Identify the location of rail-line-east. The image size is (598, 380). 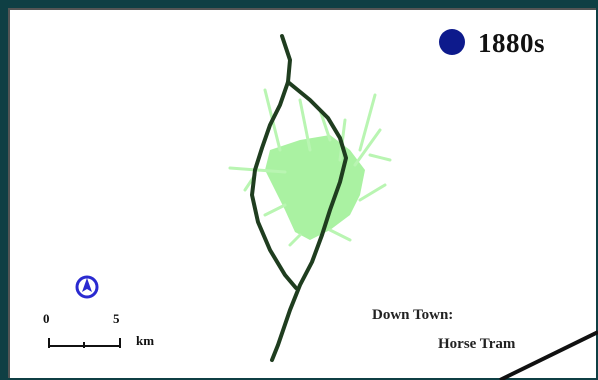
(309, 221).